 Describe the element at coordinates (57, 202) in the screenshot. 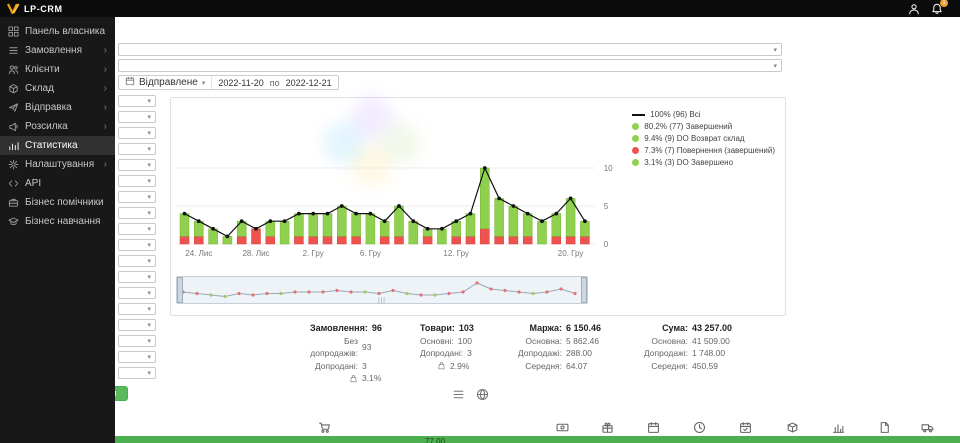

I see `sidebar-item-briefcase: Бізнес помічники` at that location.